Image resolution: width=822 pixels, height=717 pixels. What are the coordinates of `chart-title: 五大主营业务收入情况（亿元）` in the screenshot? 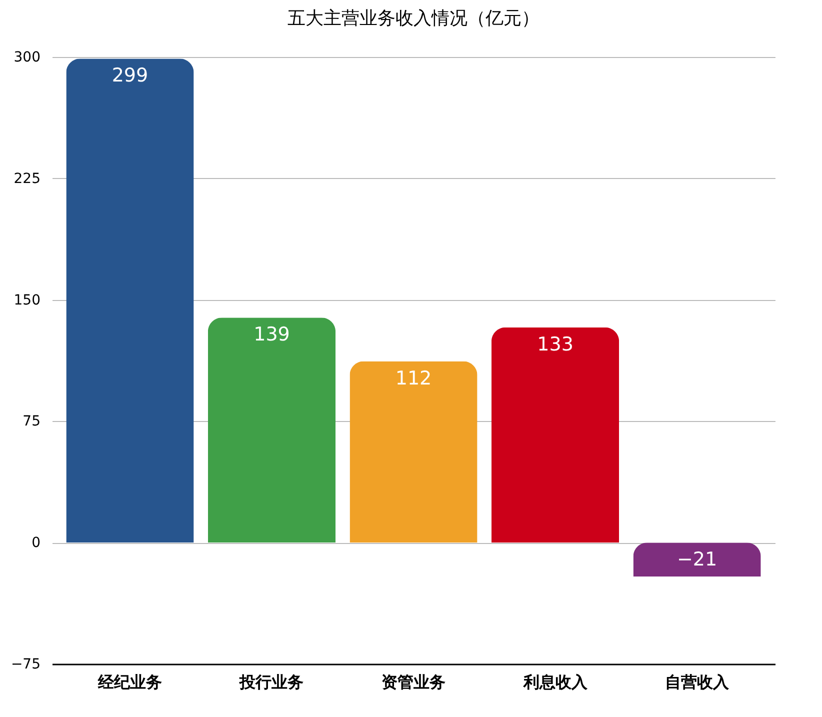 It's located at (414, 18).